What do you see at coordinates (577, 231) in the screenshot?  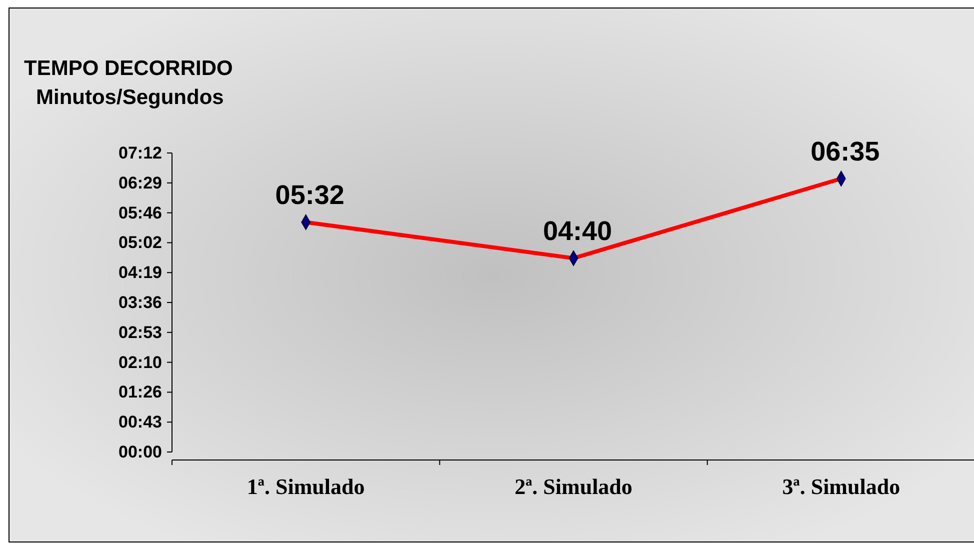 I see `data-label: 04:40` at bounding box center [577, 231].